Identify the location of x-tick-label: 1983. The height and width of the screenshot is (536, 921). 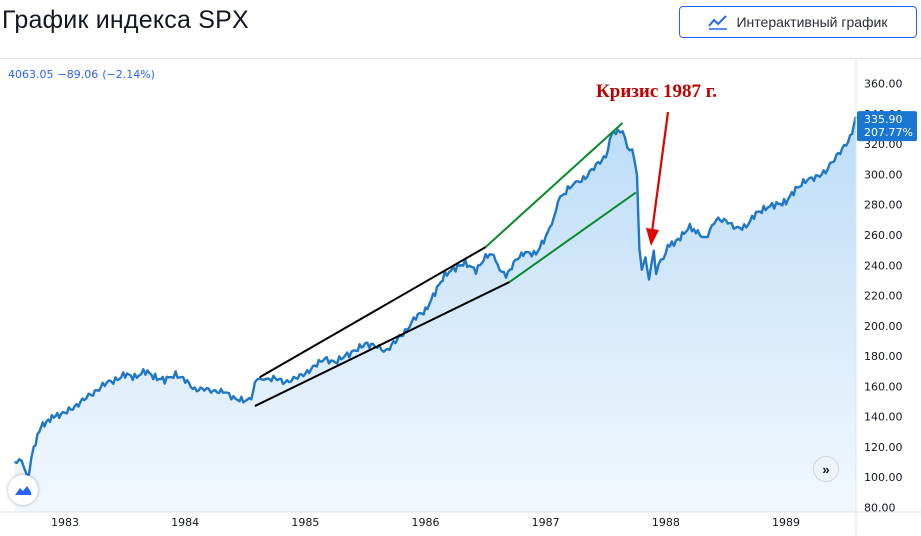
(65, 522).